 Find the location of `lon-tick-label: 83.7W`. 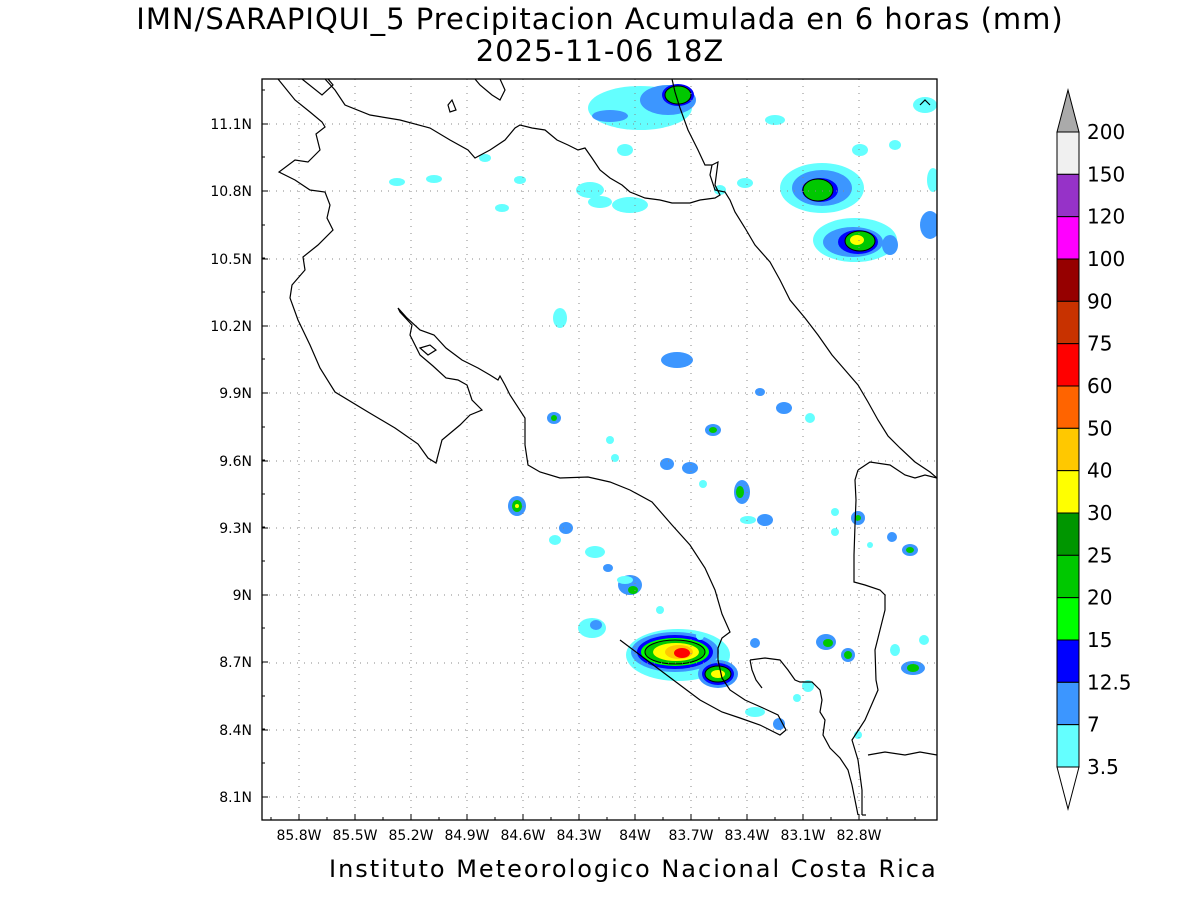

lon-tick-label: 83.7W is located at coordinates (690, 836).